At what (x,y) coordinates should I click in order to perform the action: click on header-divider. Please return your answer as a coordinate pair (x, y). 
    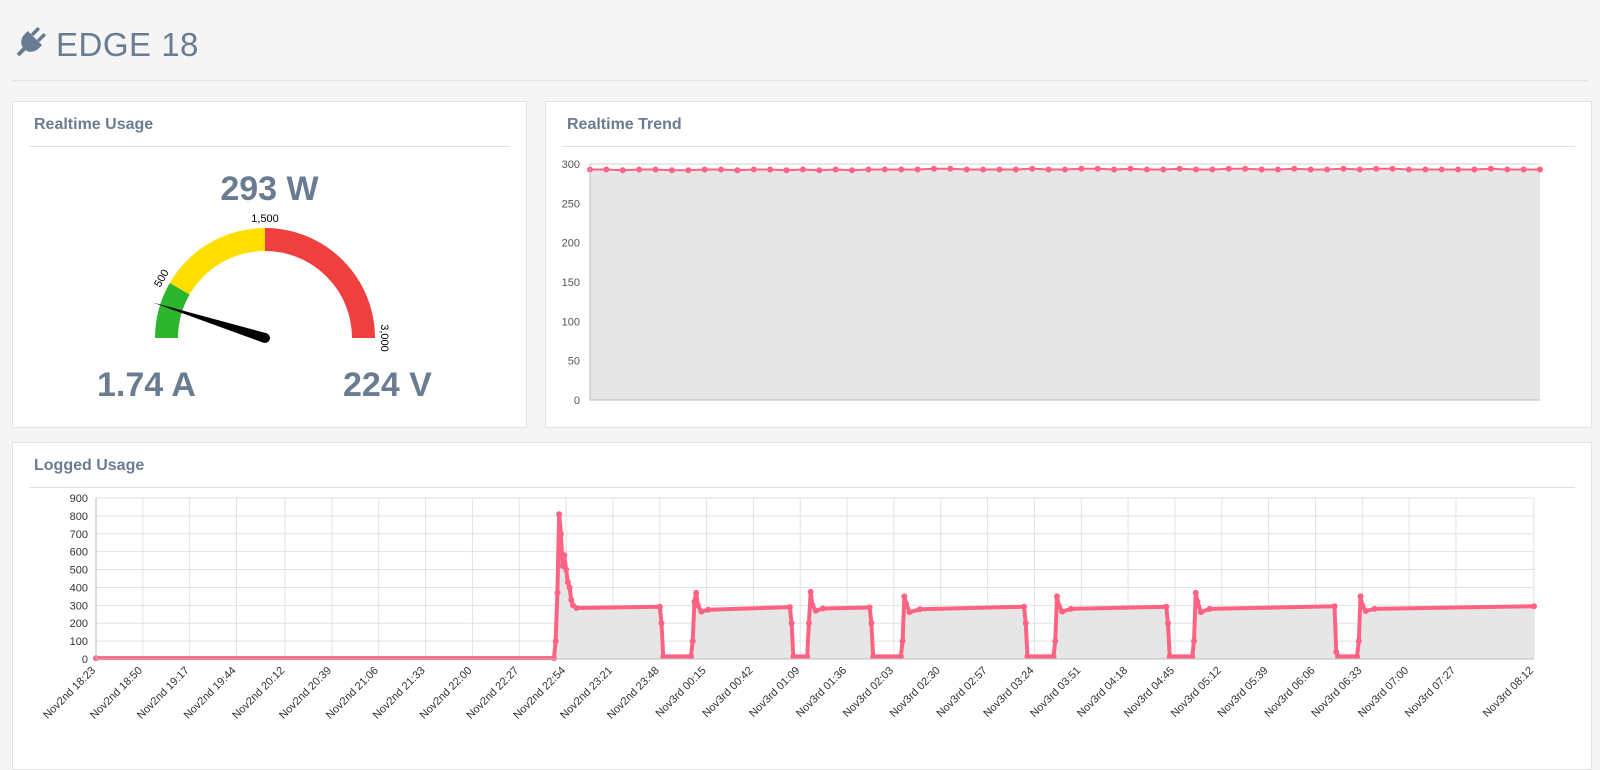
    Looking at the image, I should click on (800, 80).